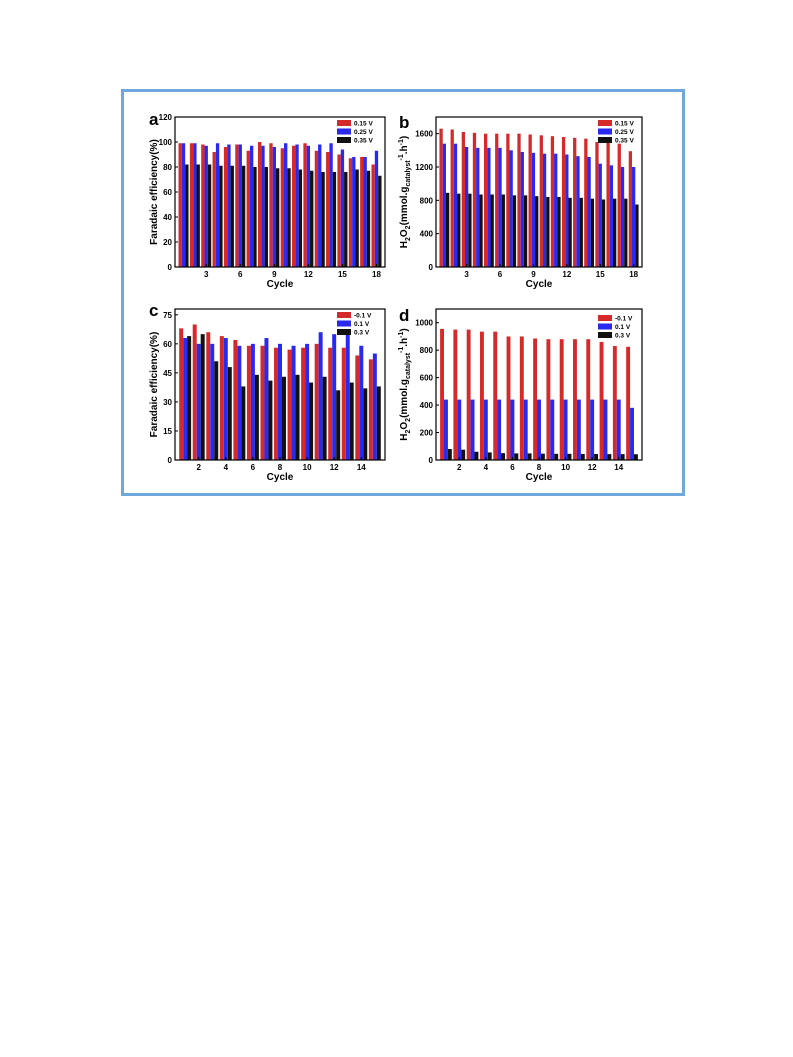 The height and width of the screenshot is (1057, 793). I want to click on bar-a-s2-c3, so click(206, 206).